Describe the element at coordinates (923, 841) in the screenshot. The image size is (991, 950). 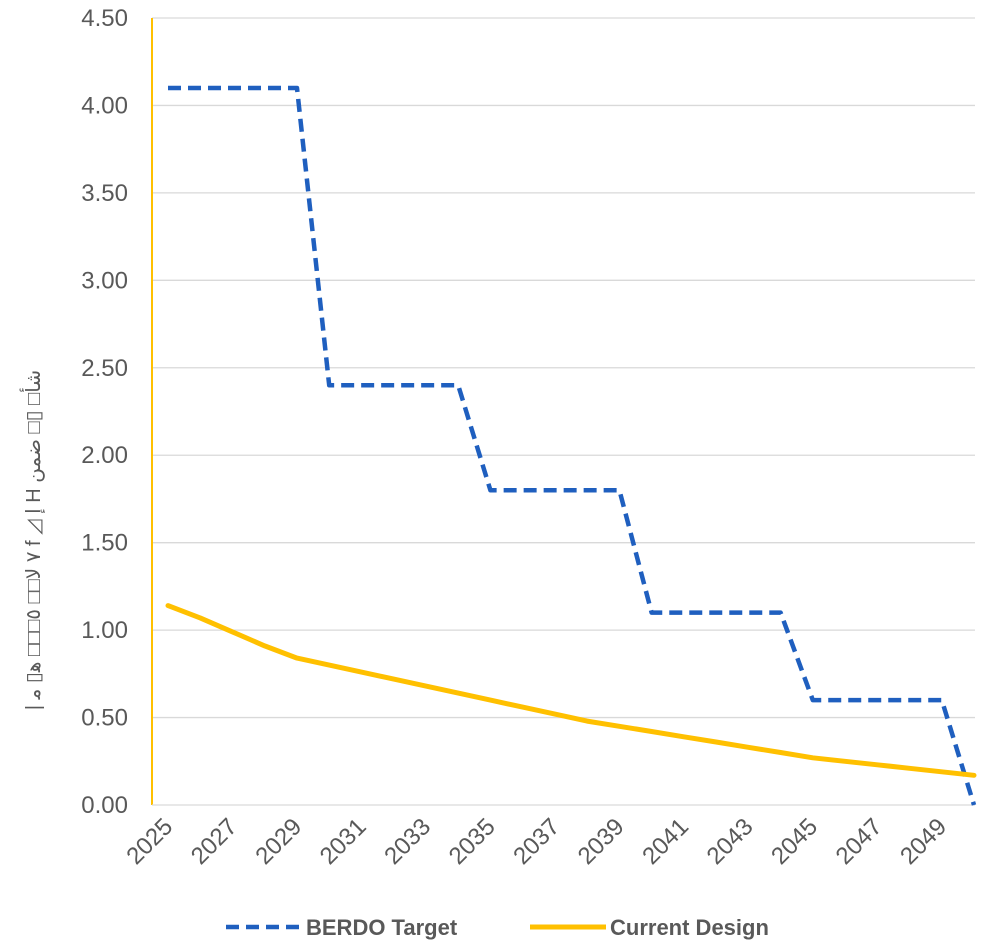
I see `x-tick-label: 2049` at that location.